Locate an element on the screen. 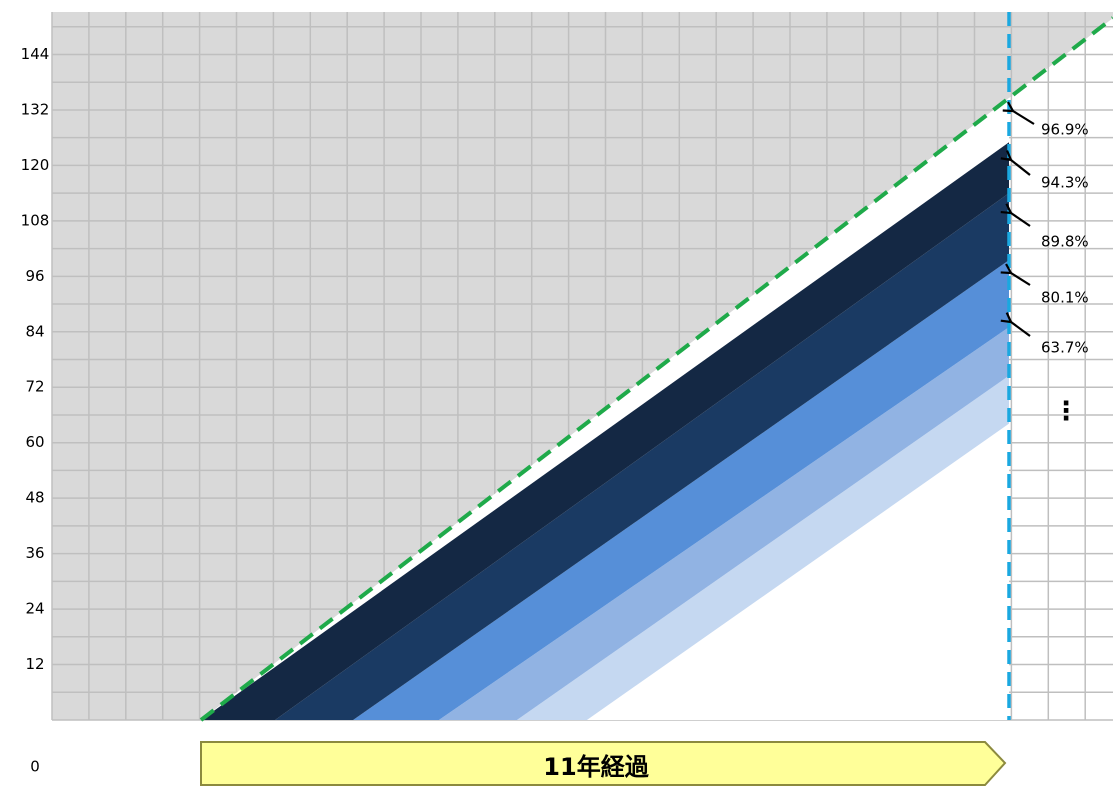  elapsed-arrow-shape is located at coordinates (603, 763).